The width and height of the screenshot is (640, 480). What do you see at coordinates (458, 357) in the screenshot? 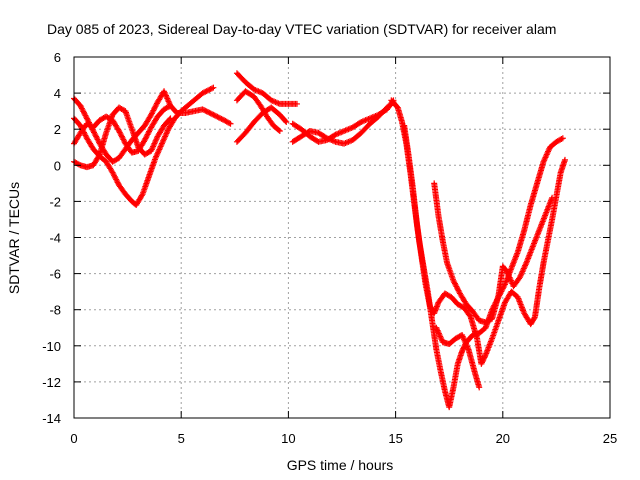
I see `series-track-m` at bounding box center [458, 357].